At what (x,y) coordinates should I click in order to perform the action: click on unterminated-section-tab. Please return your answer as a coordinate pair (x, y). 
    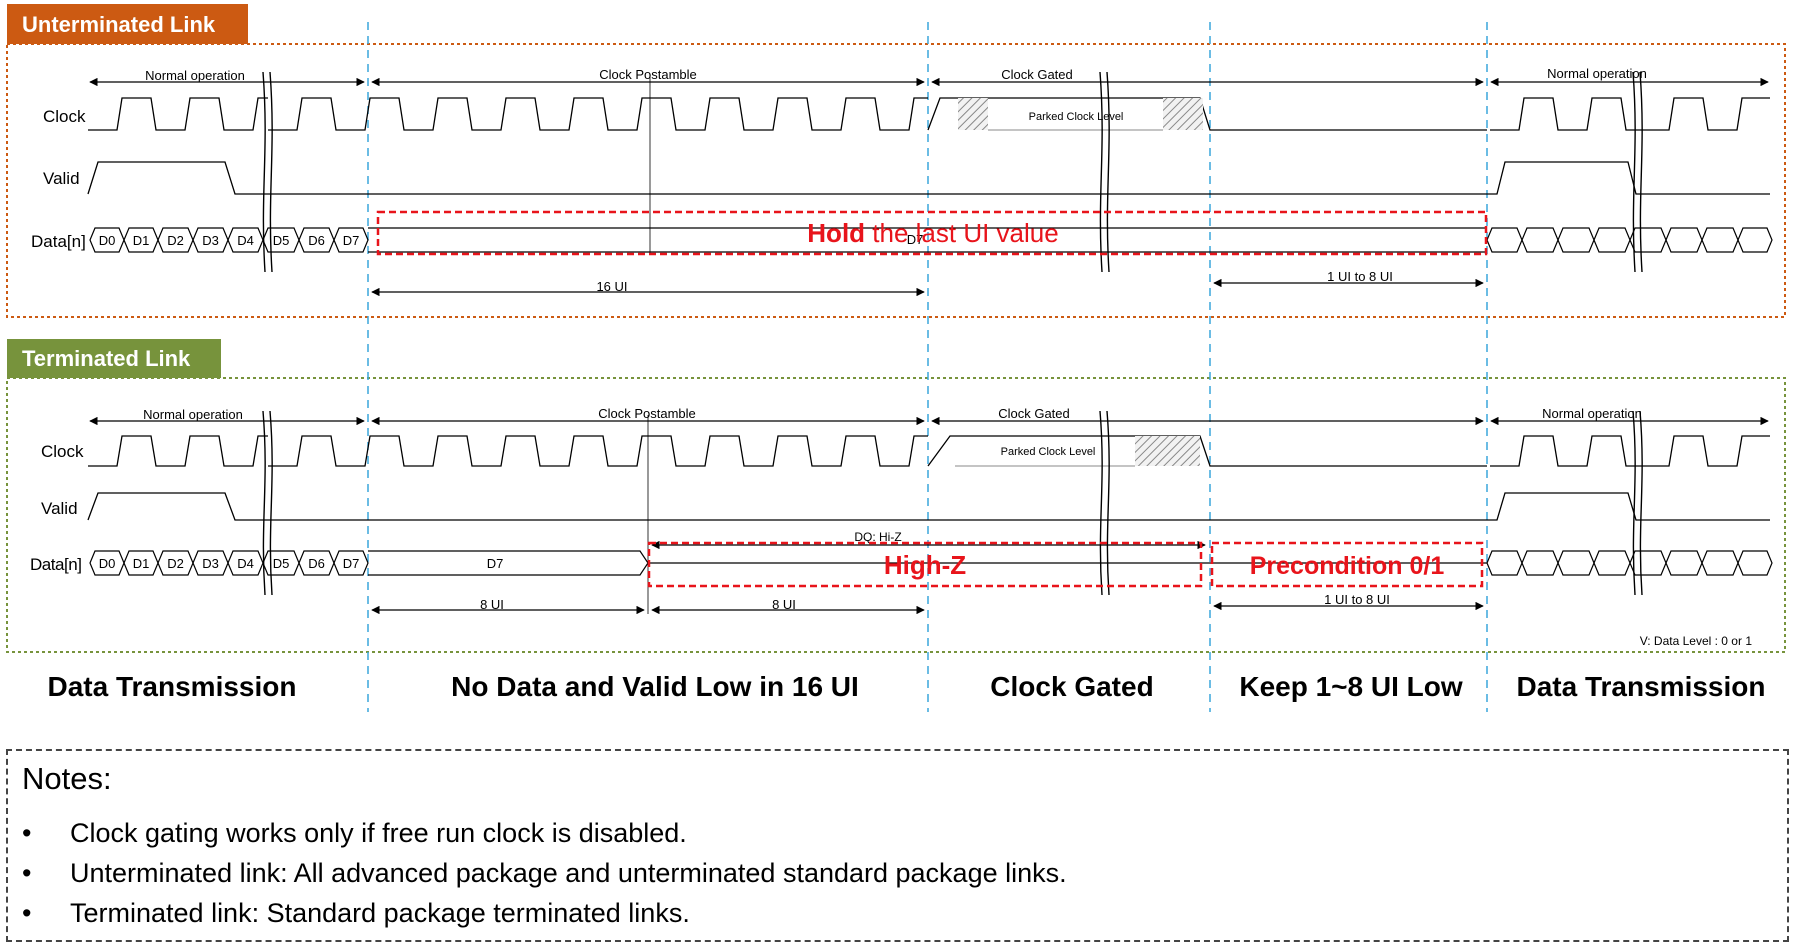
    Looking at the image, I should click on (127, 24).